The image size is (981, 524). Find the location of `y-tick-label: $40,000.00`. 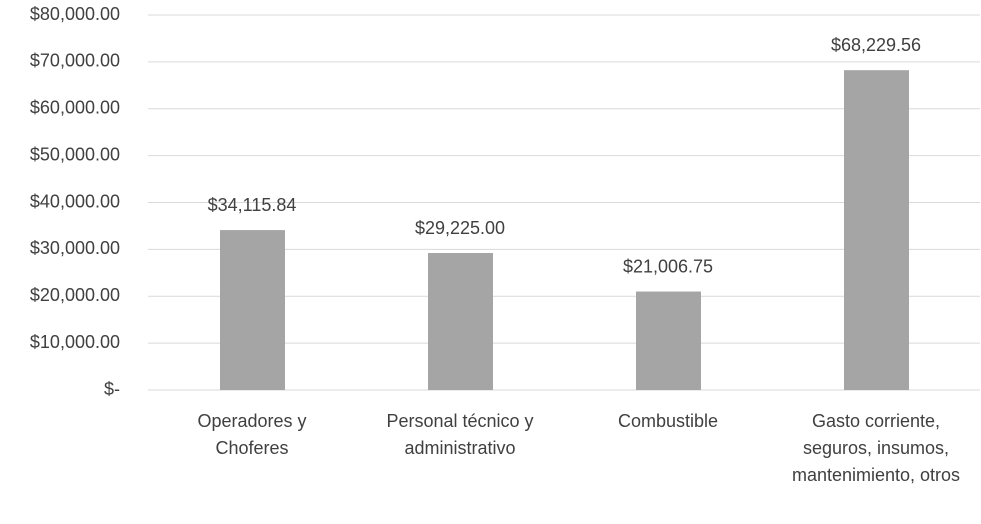

y-tick-label: $40,000.00 is located at coordinates (75, 201).